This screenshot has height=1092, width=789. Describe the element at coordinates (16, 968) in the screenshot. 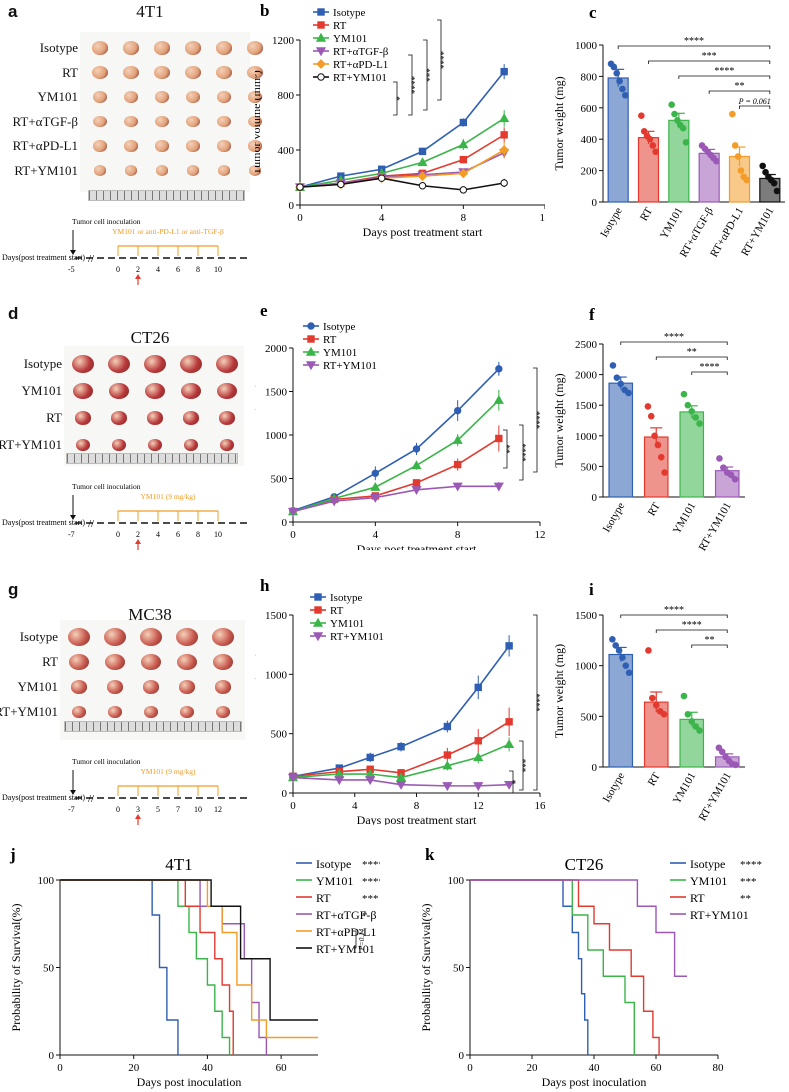

I see `y-axis-label: Probability of Survival(%)` at that location.